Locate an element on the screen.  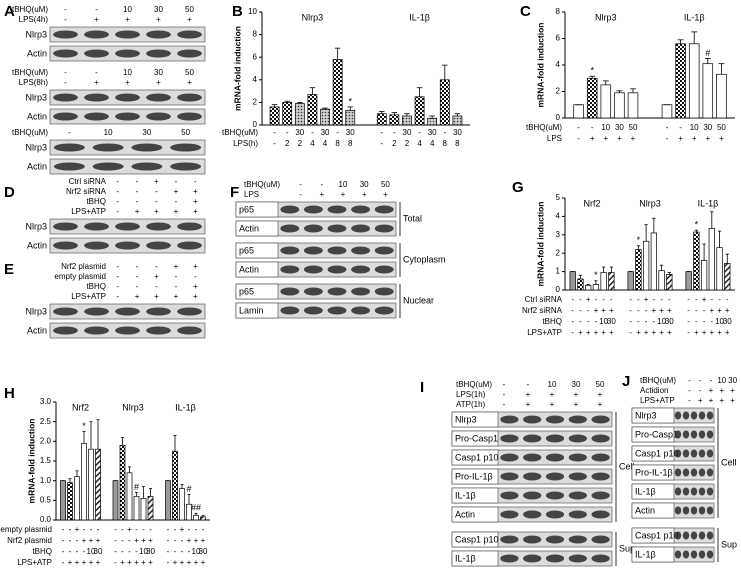
treatment-cell: 2 is located at coordinates (300, 143).